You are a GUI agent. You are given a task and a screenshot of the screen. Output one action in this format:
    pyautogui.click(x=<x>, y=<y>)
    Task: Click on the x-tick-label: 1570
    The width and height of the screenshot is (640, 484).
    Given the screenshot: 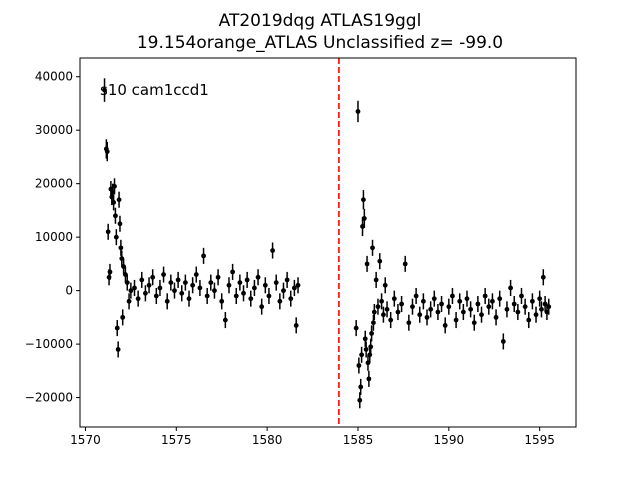 What is the action you would take?
    pyautogui.click(x=85, y=440)
    